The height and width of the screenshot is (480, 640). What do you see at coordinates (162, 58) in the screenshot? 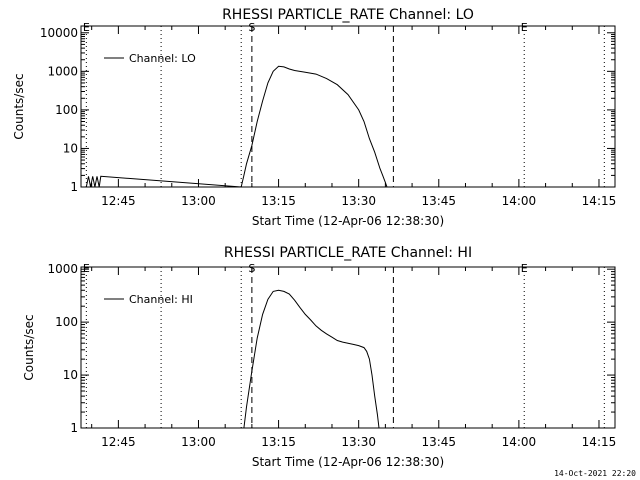
I see `legend-label: Channel: LO` at bounding box center [162, 58].